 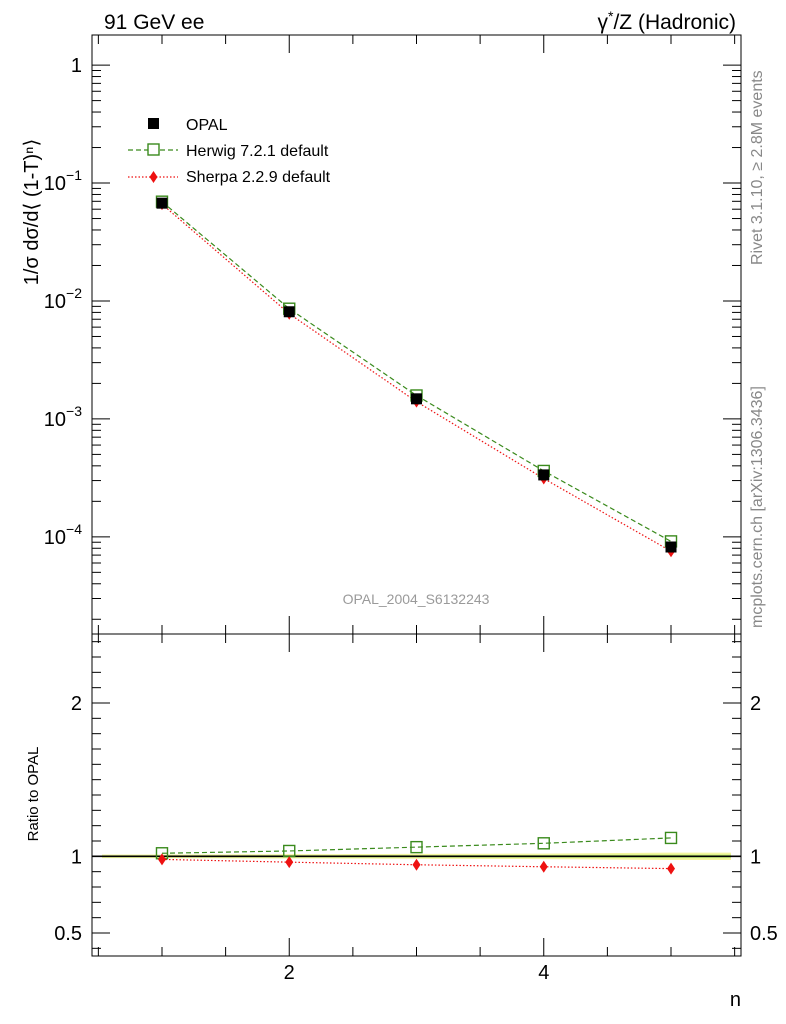 What do you see at coordinates (153, 149) in the screenshot?
I see `legend-herwig-marker` at bounding box center [153, 149].